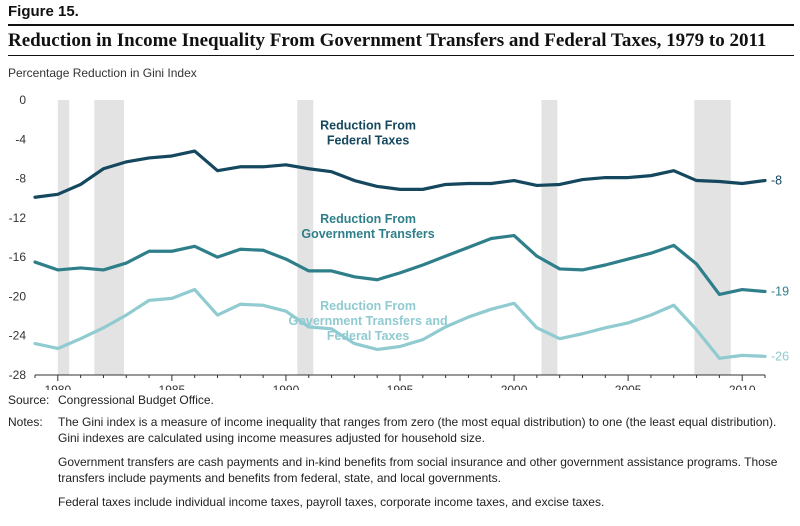 This screenshot has width=800, height=526. Describe the element at coordinates (18, 336) in the screenshot. I see `y-tick-label-6: -24` at that location.